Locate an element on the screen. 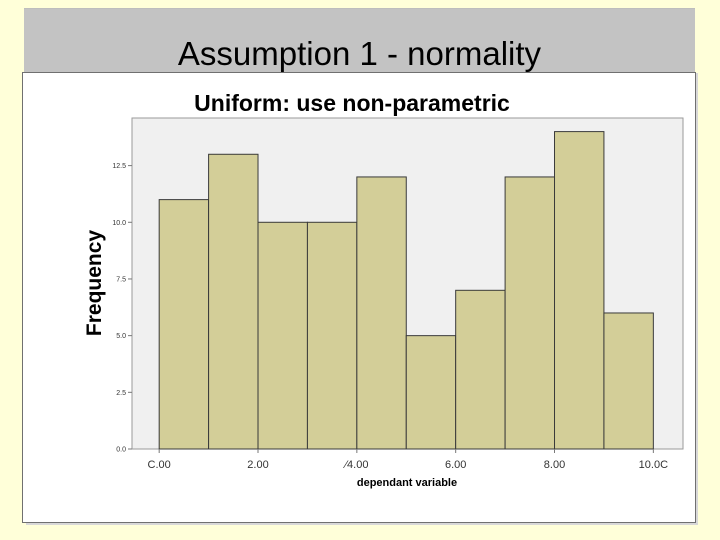  x-tick-label: 8.00 is located at coordinates (554, 465).